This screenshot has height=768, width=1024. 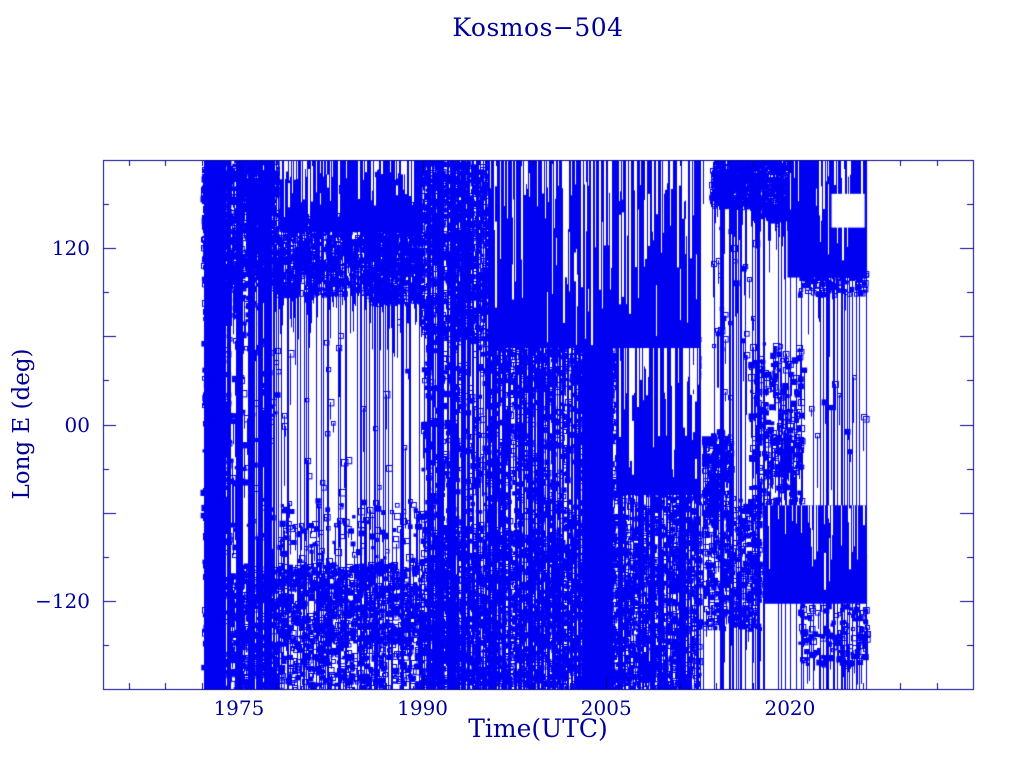 I want to click on y-axis-label-text: Long E (deg), so click(x=22, y=424).